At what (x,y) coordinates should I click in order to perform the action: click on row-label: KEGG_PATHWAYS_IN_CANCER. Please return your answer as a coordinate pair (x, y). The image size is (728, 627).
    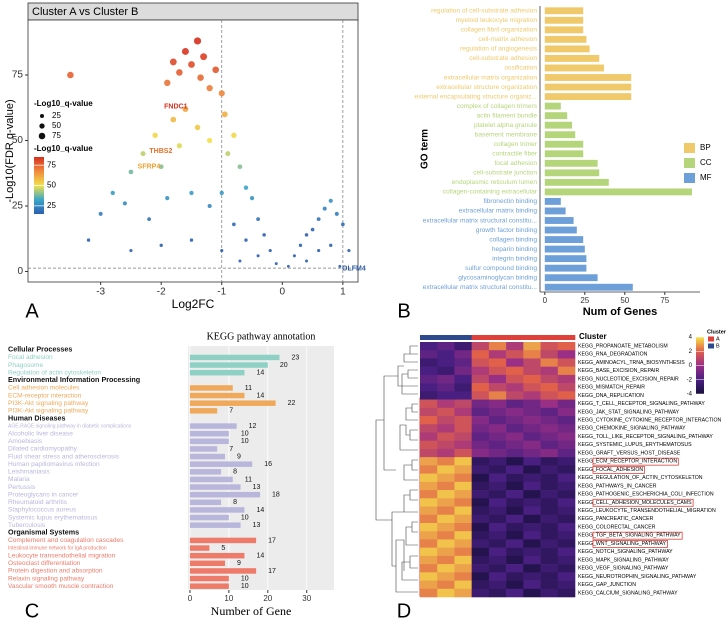
    Looking at the image, I should click on (617, 486).